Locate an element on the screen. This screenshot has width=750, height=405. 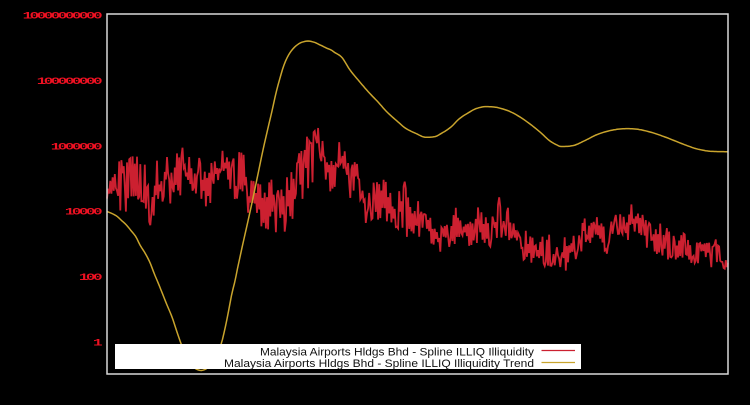
svg-text: 1000000 is located at coordinates (77, 147).